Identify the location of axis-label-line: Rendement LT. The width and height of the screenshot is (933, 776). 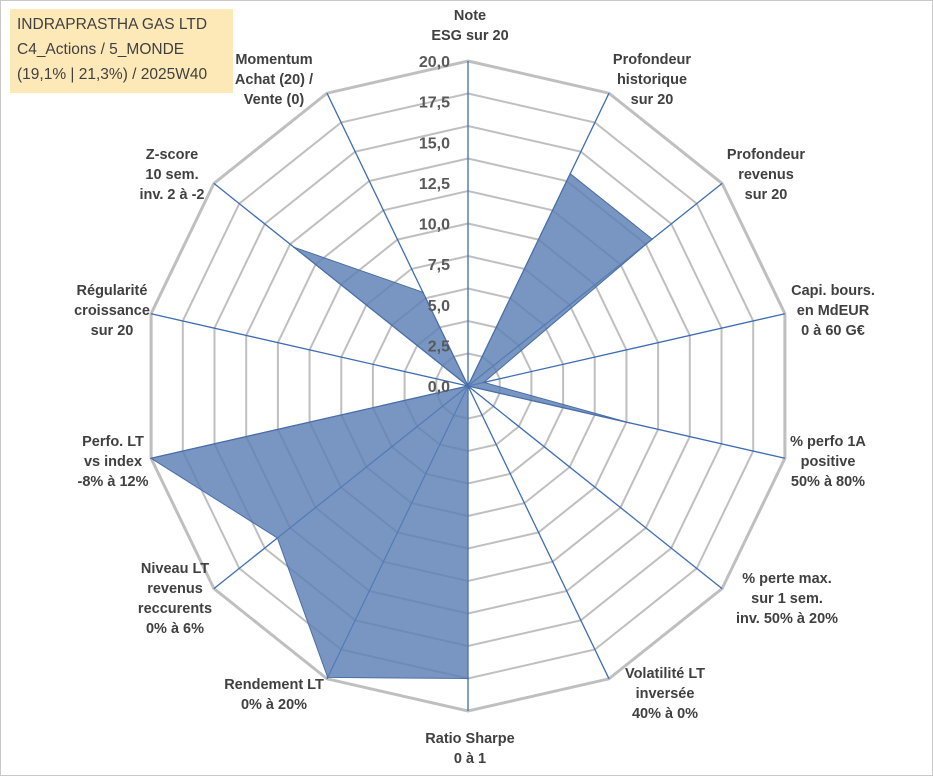
(274, 685).